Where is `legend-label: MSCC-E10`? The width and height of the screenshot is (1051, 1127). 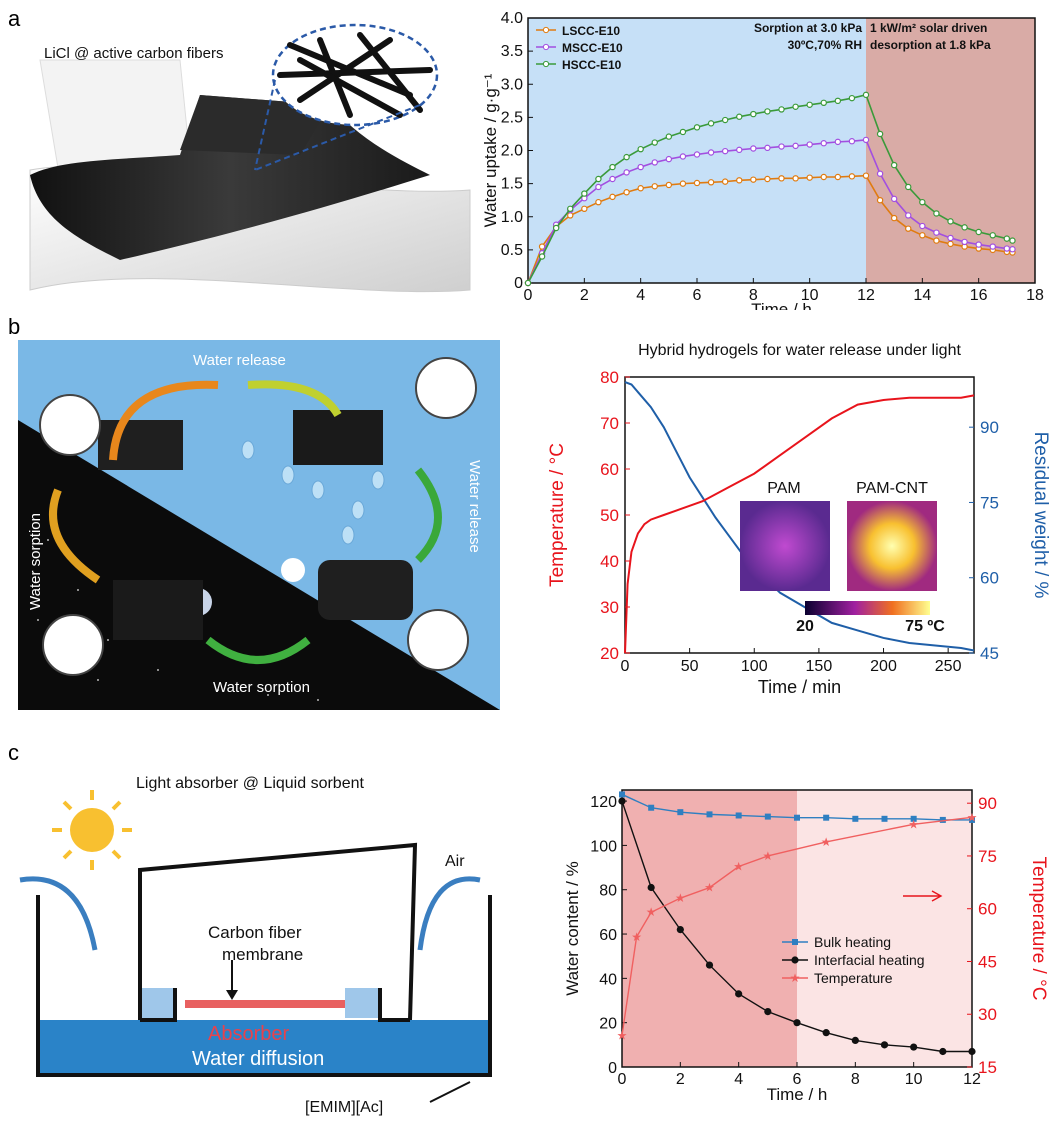
legend-label: MSCC-E10 is located at coordinates (592, 48).